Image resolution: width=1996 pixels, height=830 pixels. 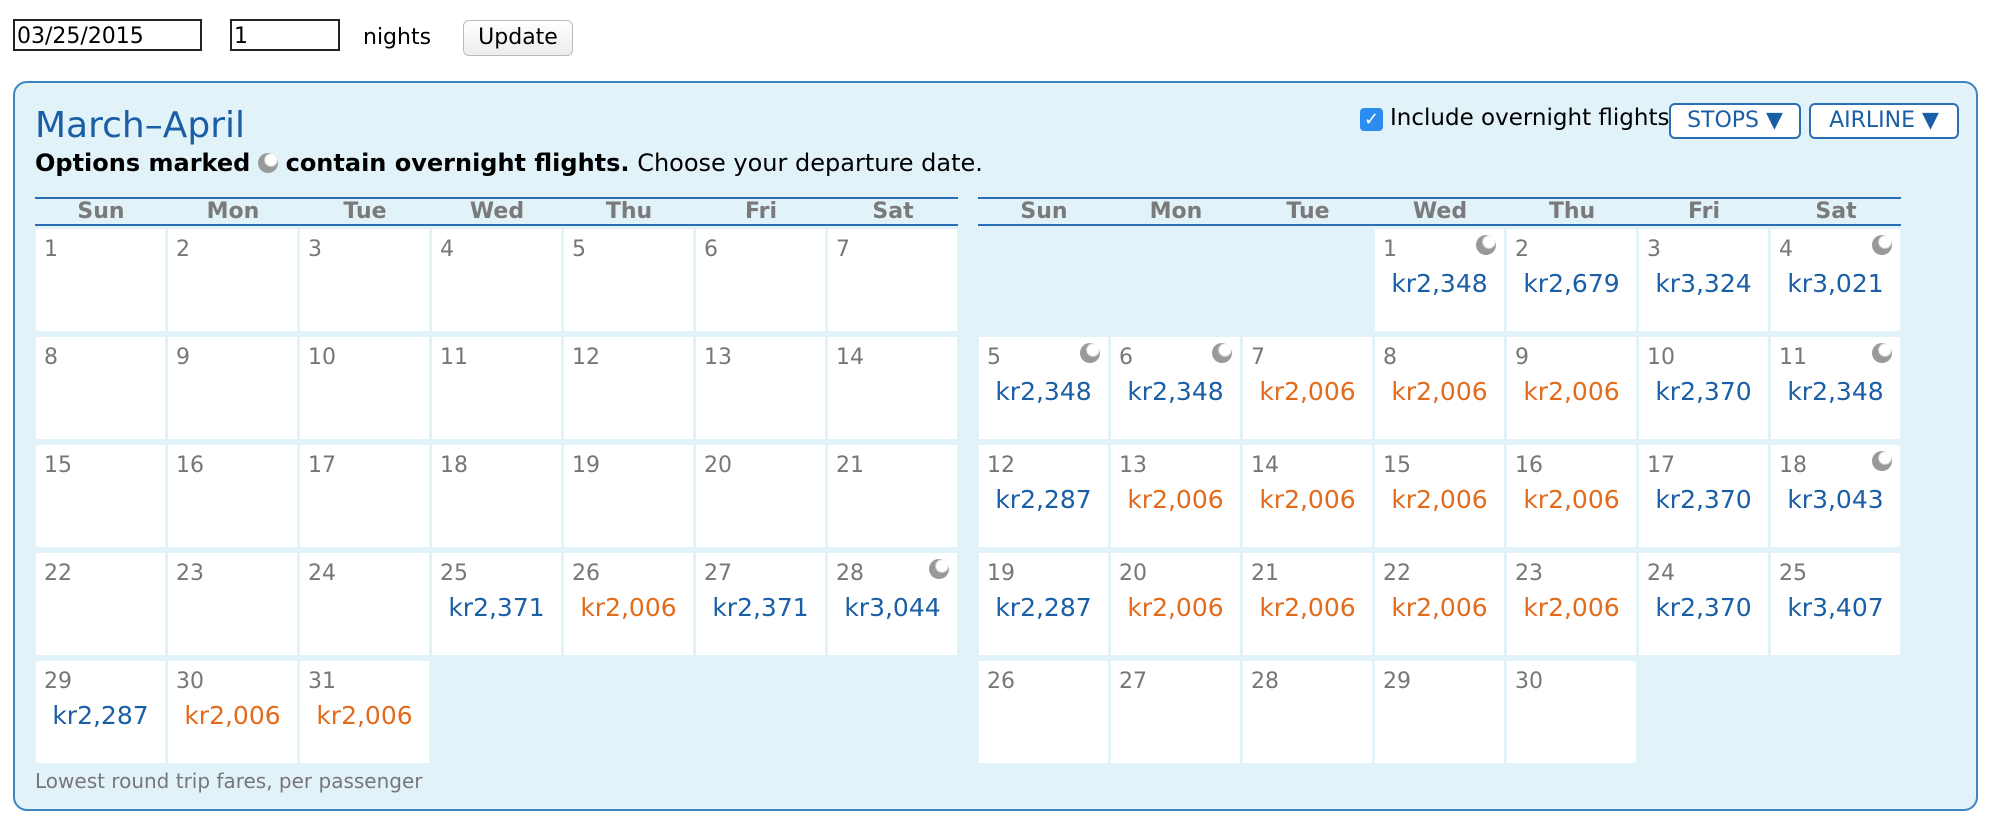 I want to click on airline-dropdown: AIRLINE ▼, so click(x=1884, y=121).